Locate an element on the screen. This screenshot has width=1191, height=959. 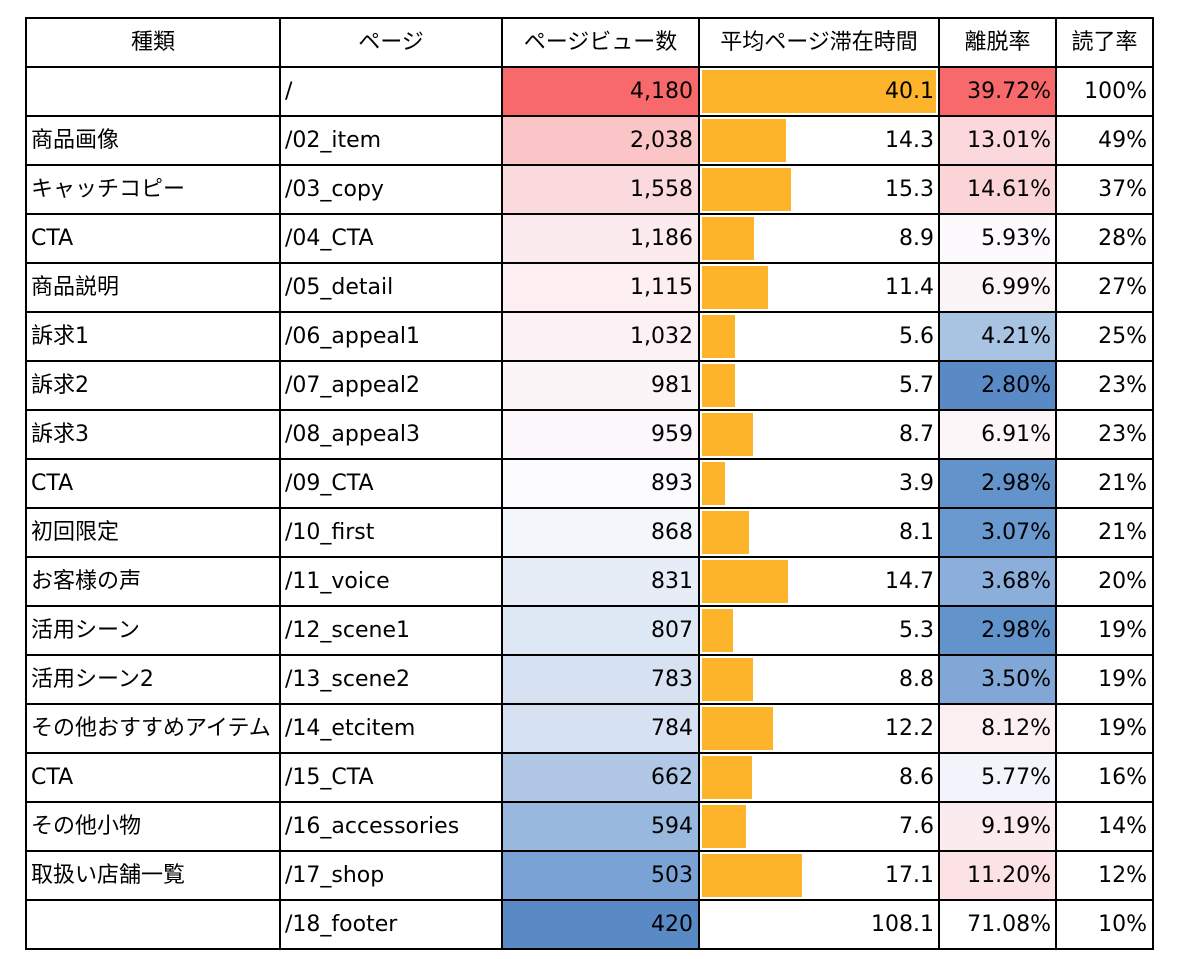
cell-page-text: /02_item is located at coordinates (333, 140).